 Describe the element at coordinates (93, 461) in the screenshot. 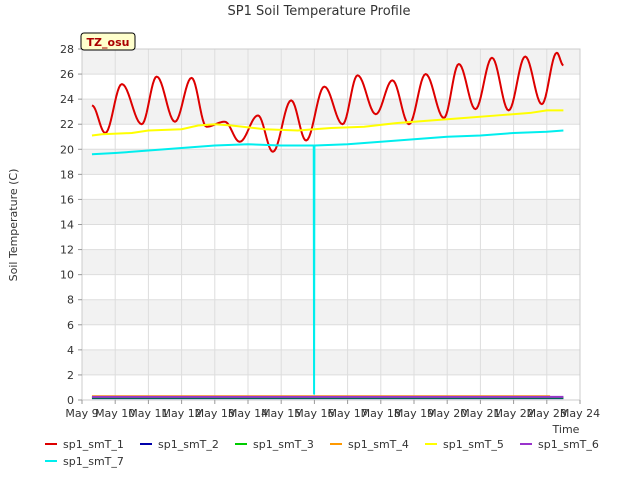

I see `legend-label: sp1_smT_7` at that location.